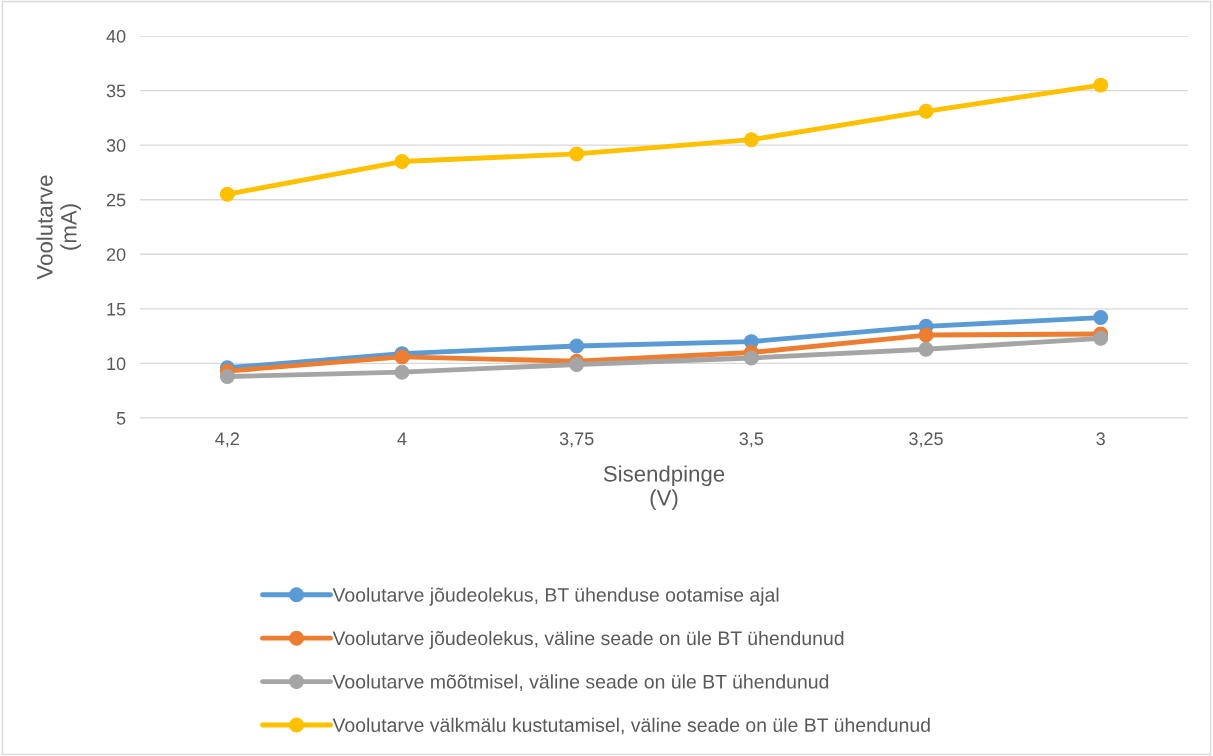  What do you see at coordinates (588, 640) in the screenshot?
I see `legend-label: Voolutarve jõudeolekus, väline seade on üle BT ühendunud` at bounding box center [588, 640].